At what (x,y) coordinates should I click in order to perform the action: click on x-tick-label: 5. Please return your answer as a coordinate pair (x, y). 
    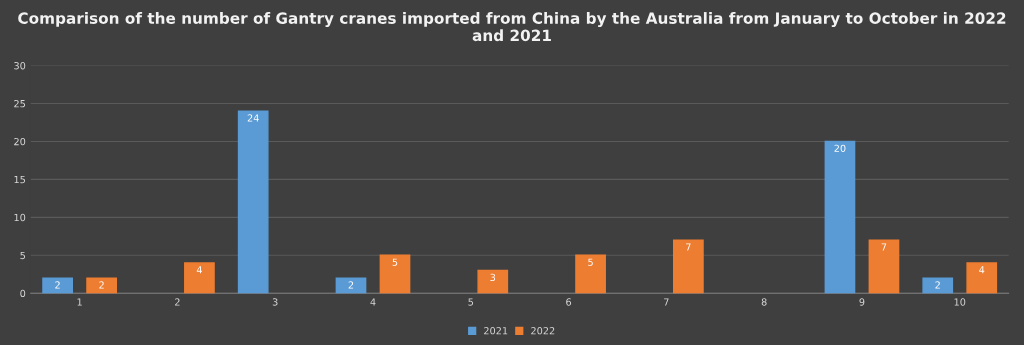
    Looking at the image, I should click on (471, 302).